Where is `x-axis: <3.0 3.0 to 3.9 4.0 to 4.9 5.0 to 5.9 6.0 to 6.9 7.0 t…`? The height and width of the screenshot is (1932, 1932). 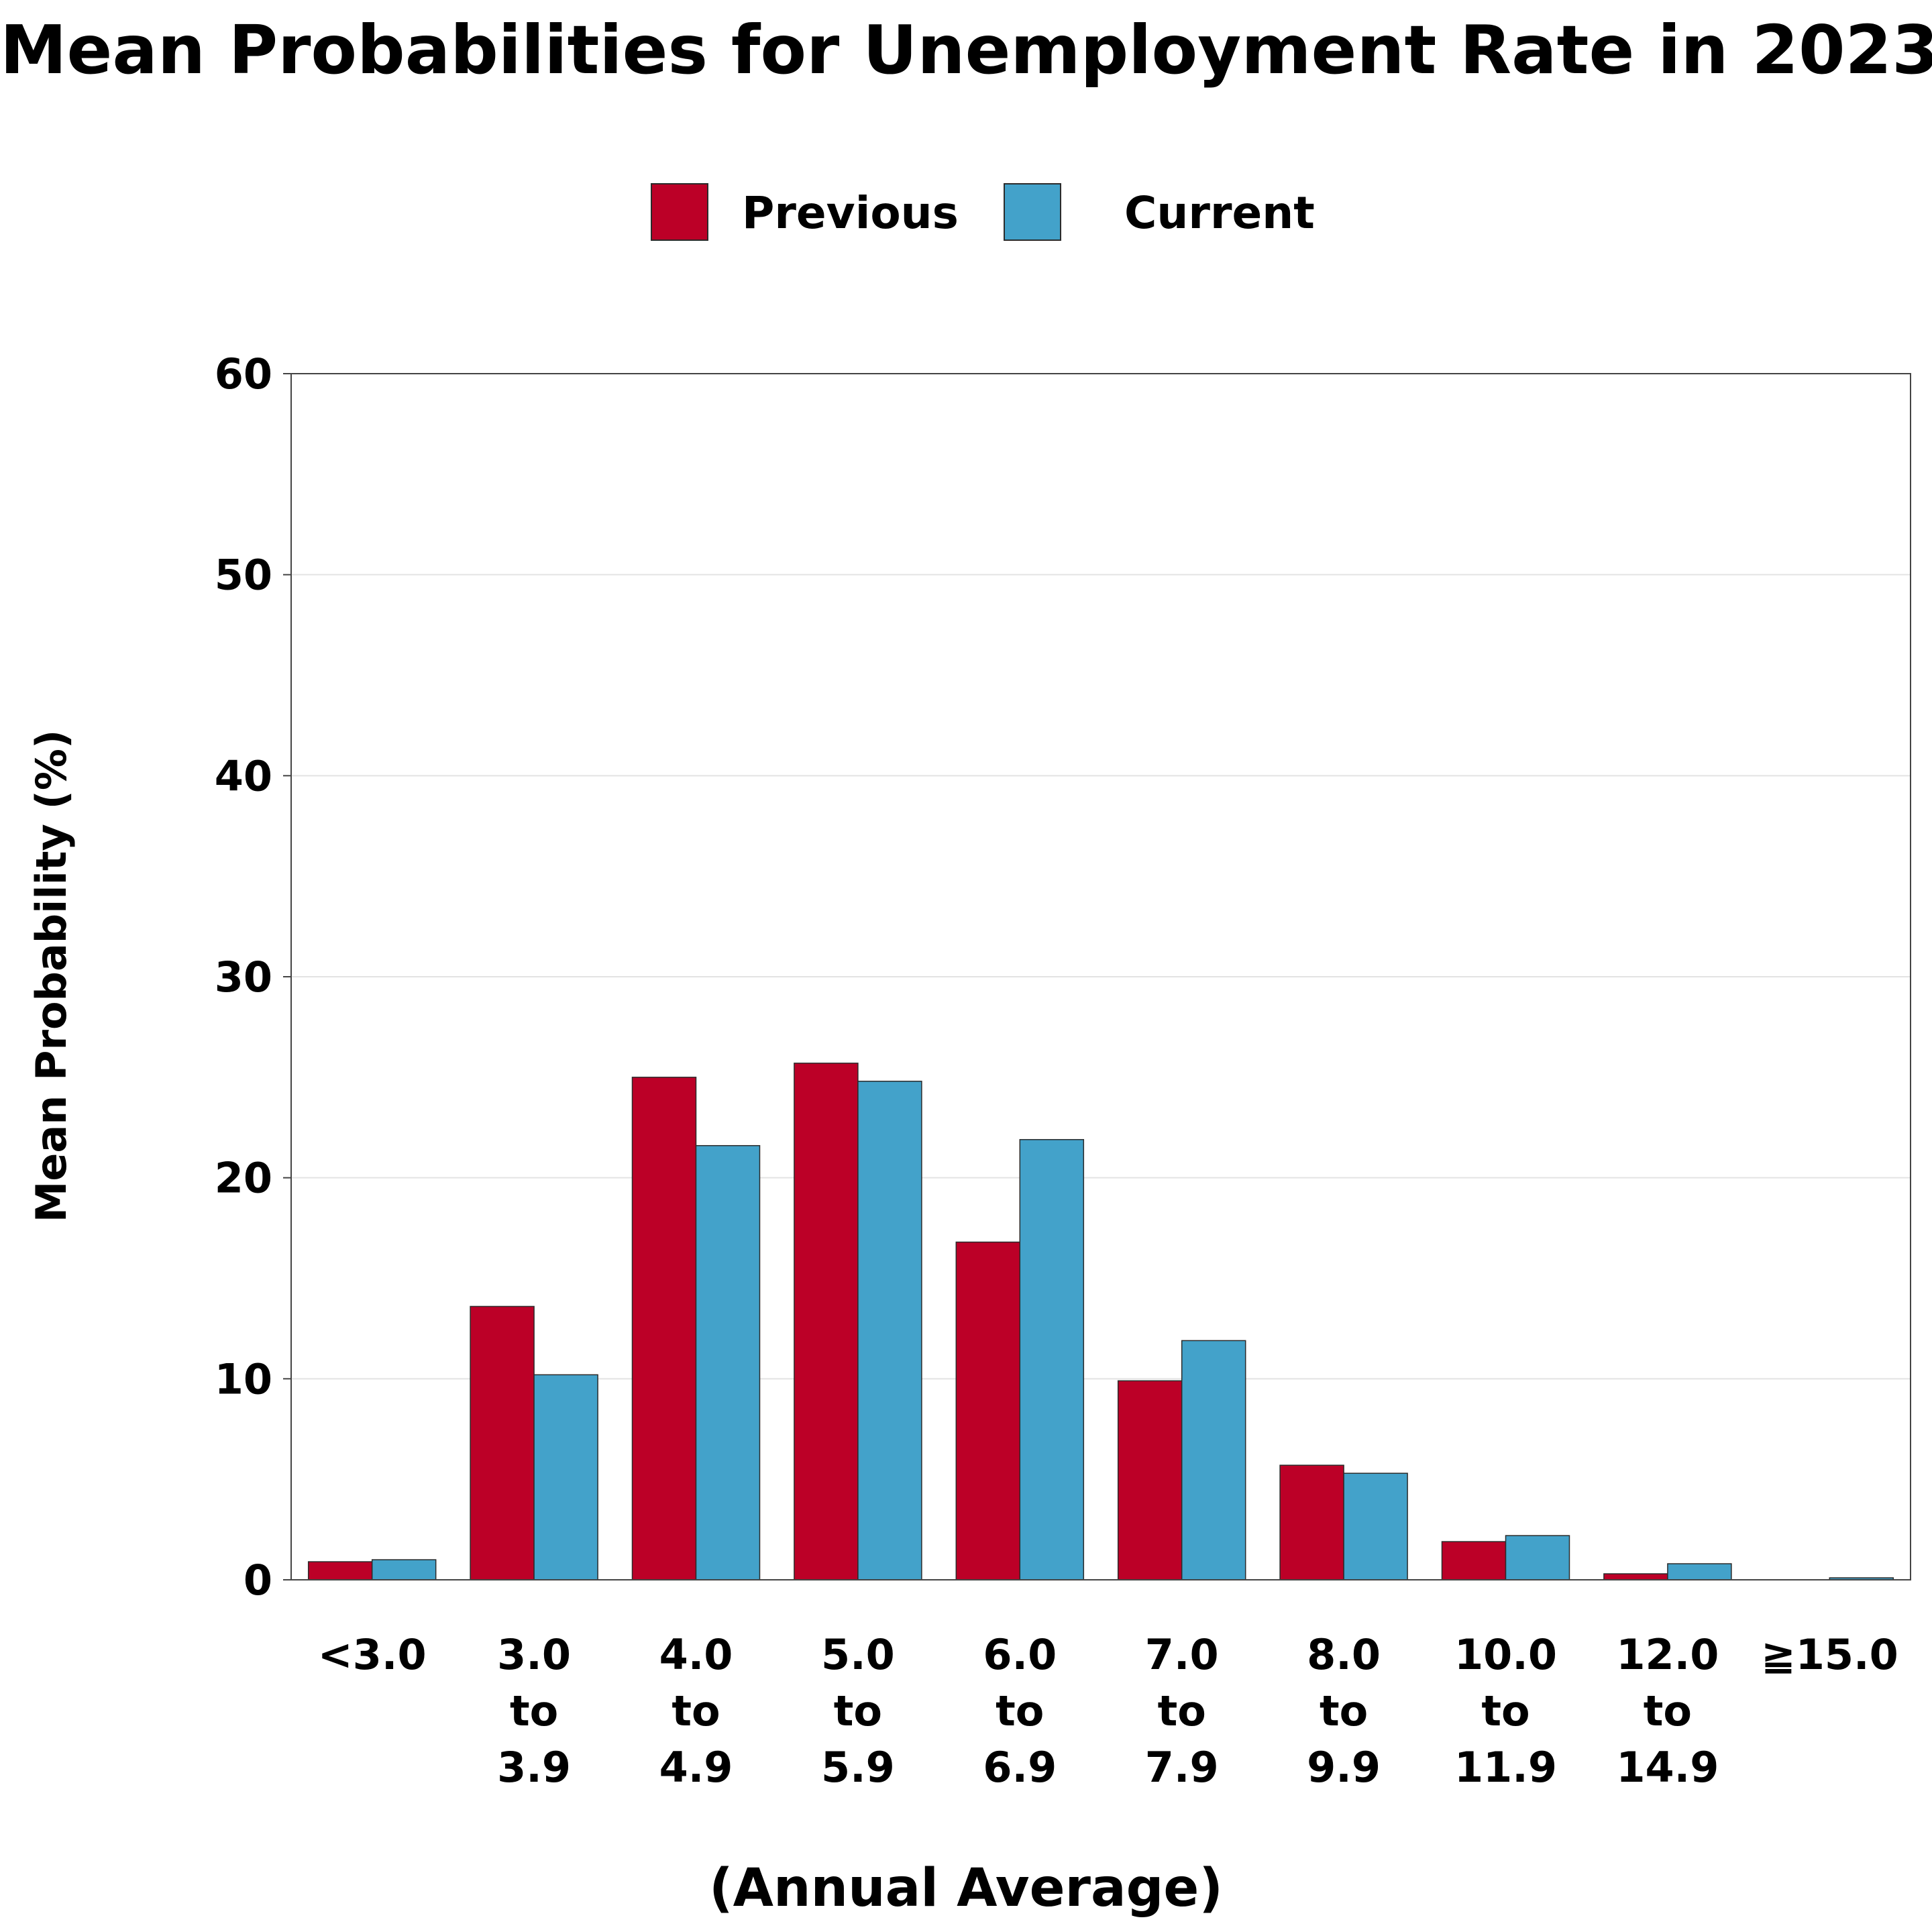
x-axis: <3.0 3.0 to 3.9 4.0 to 4.9 5.0 to 5.9 6.0 to 6.9 7.0 t… is located at coordinates (1108, 1711).